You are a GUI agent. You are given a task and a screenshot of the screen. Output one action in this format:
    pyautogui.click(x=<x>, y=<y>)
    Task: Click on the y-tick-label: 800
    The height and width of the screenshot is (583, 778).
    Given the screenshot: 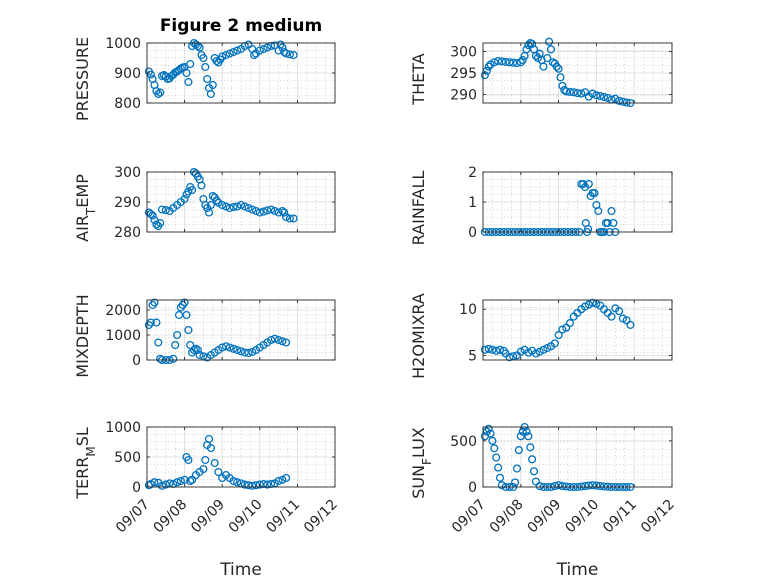 What is the action you would take?
    pyautogui.click(x=127, y=104)
    